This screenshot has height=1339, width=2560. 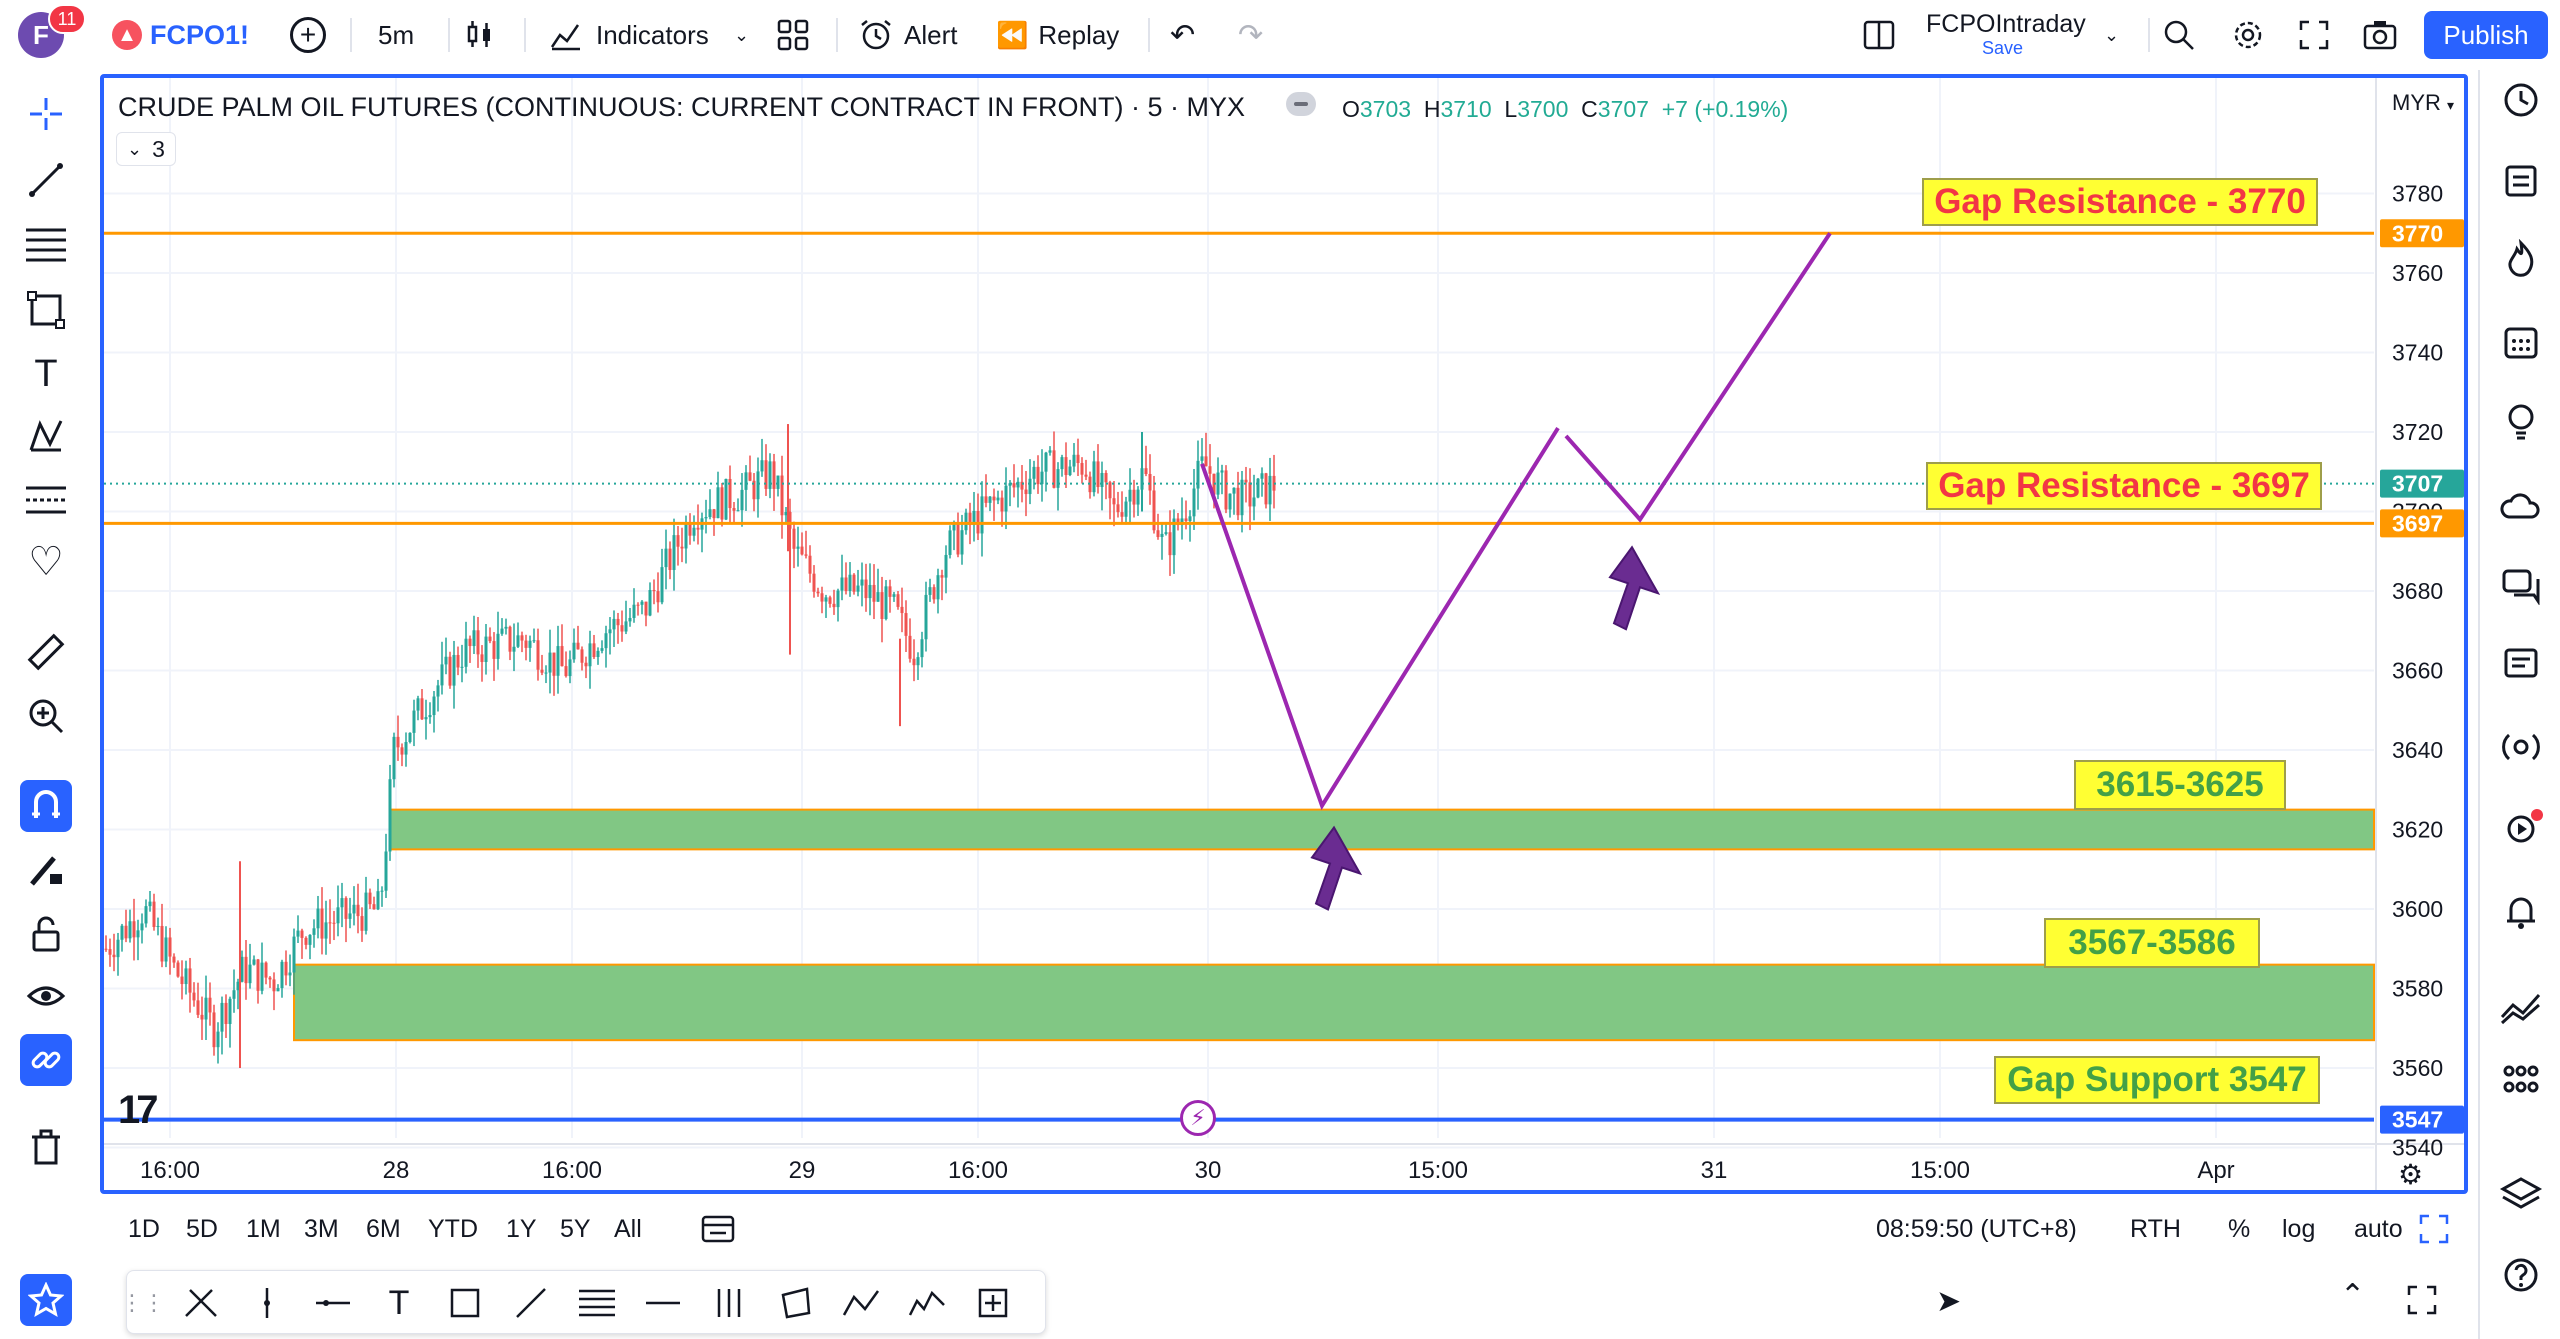 What do you see at coordinates (46, 114) in the screenshot?
I see `crosshair-icon` at bounding box center [46, 114].